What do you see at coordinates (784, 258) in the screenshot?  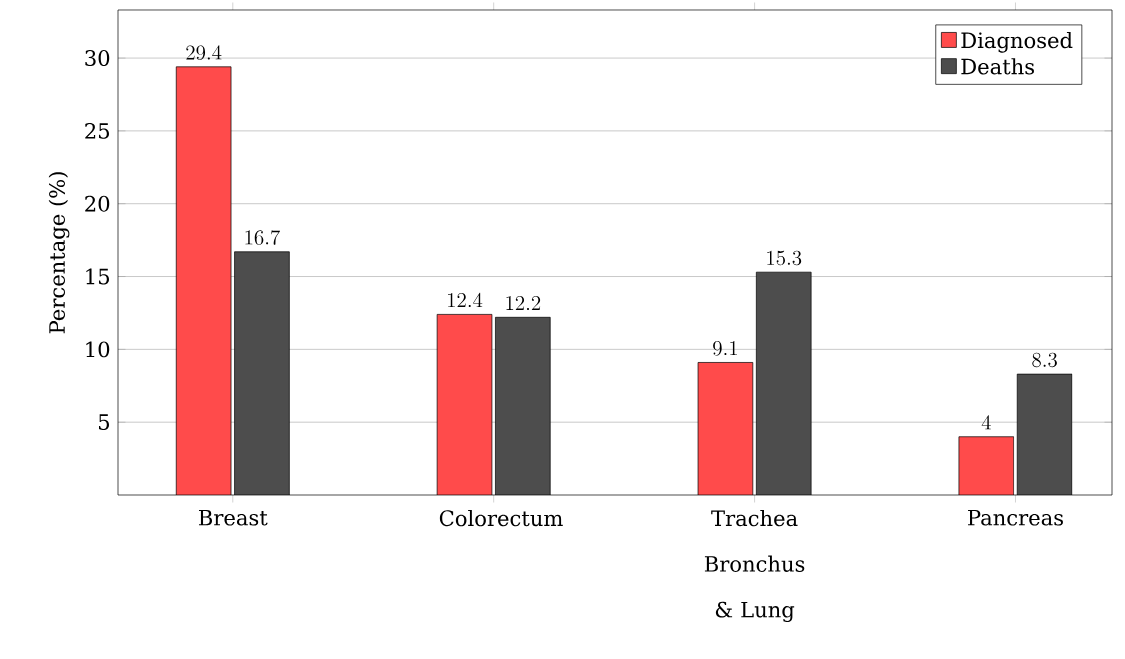 I see `data-label: 15.3` at bounding box center [784, 258].